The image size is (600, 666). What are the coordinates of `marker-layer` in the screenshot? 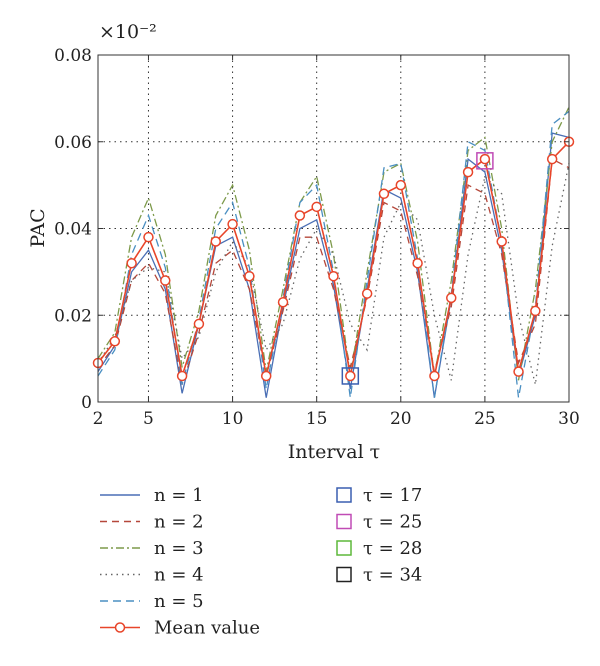 It's located at (417, 268).